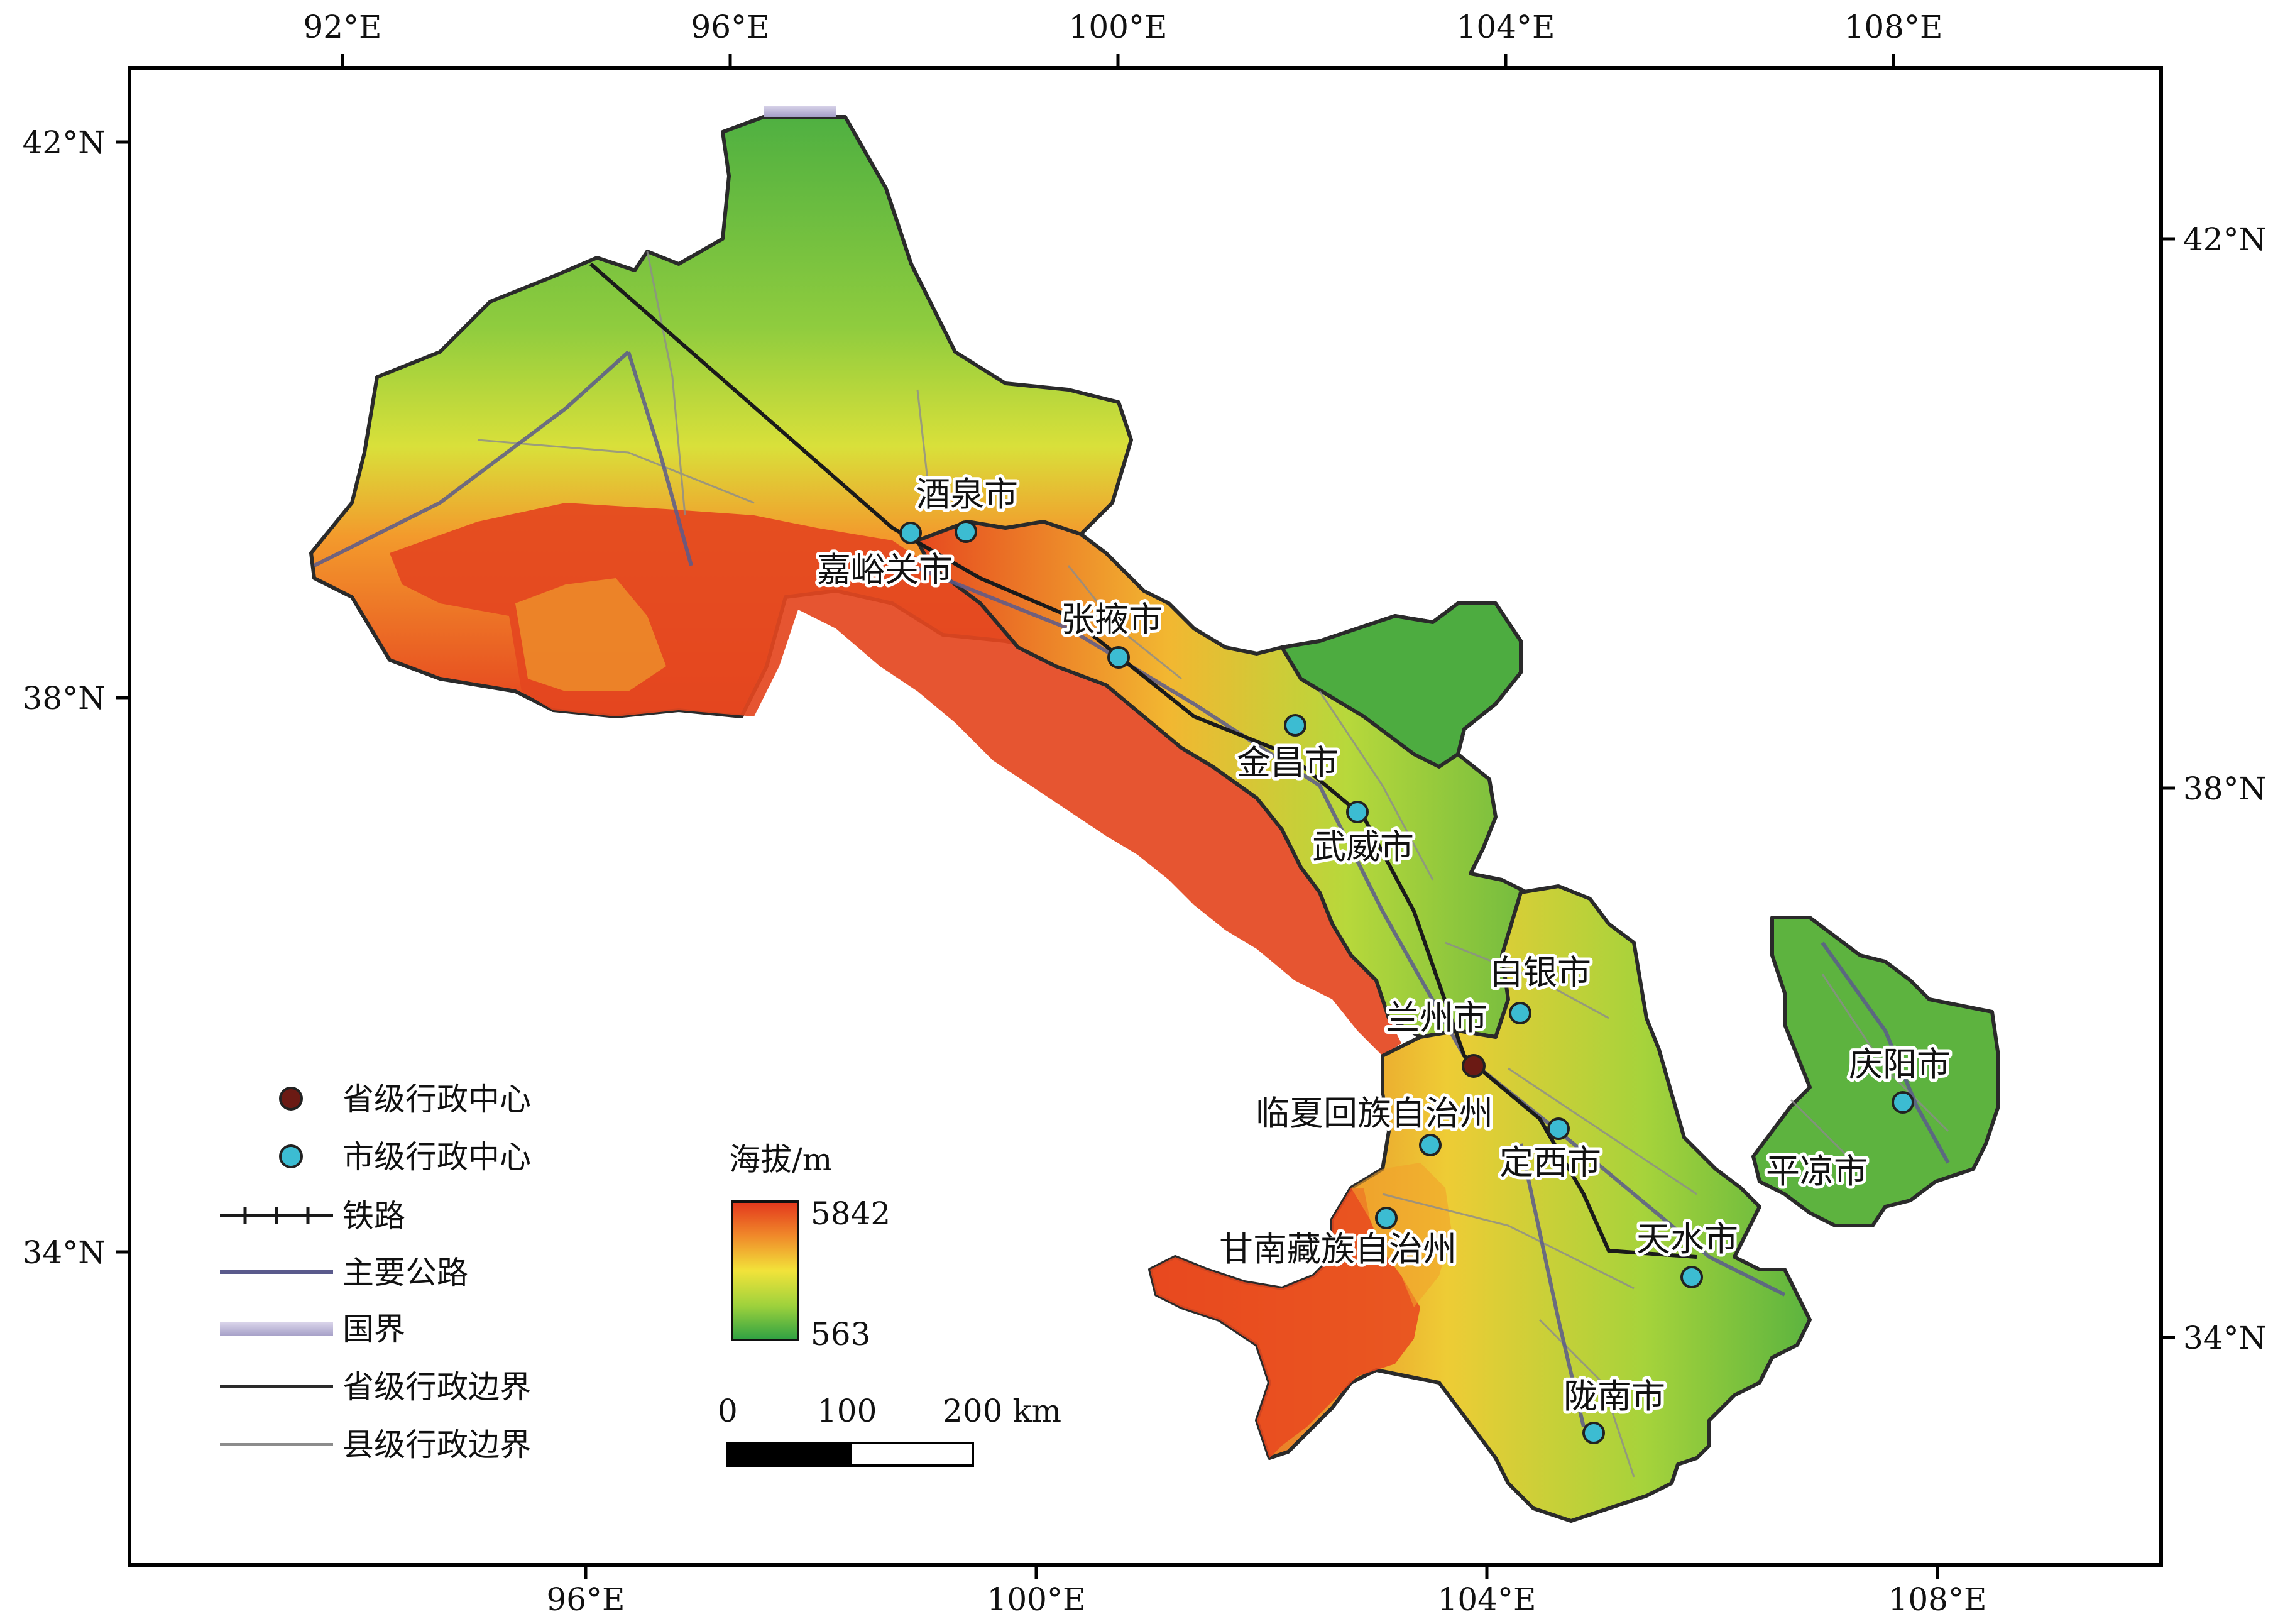 Image resolution: width=2295 pixels, height=1624 pixels. Describe the element at coordinates (850, 1213) in the screenshot. I see `colorbar-max-label: 5842` at that location.